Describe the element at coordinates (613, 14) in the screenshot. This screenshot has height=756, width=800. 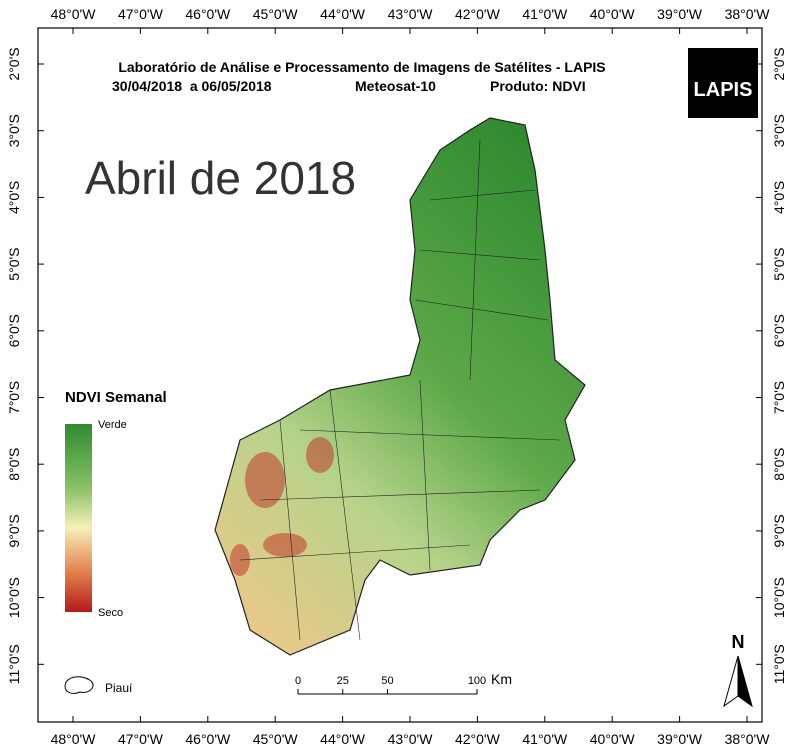
I see `longitude-label-top: 40°0'W` at that location.